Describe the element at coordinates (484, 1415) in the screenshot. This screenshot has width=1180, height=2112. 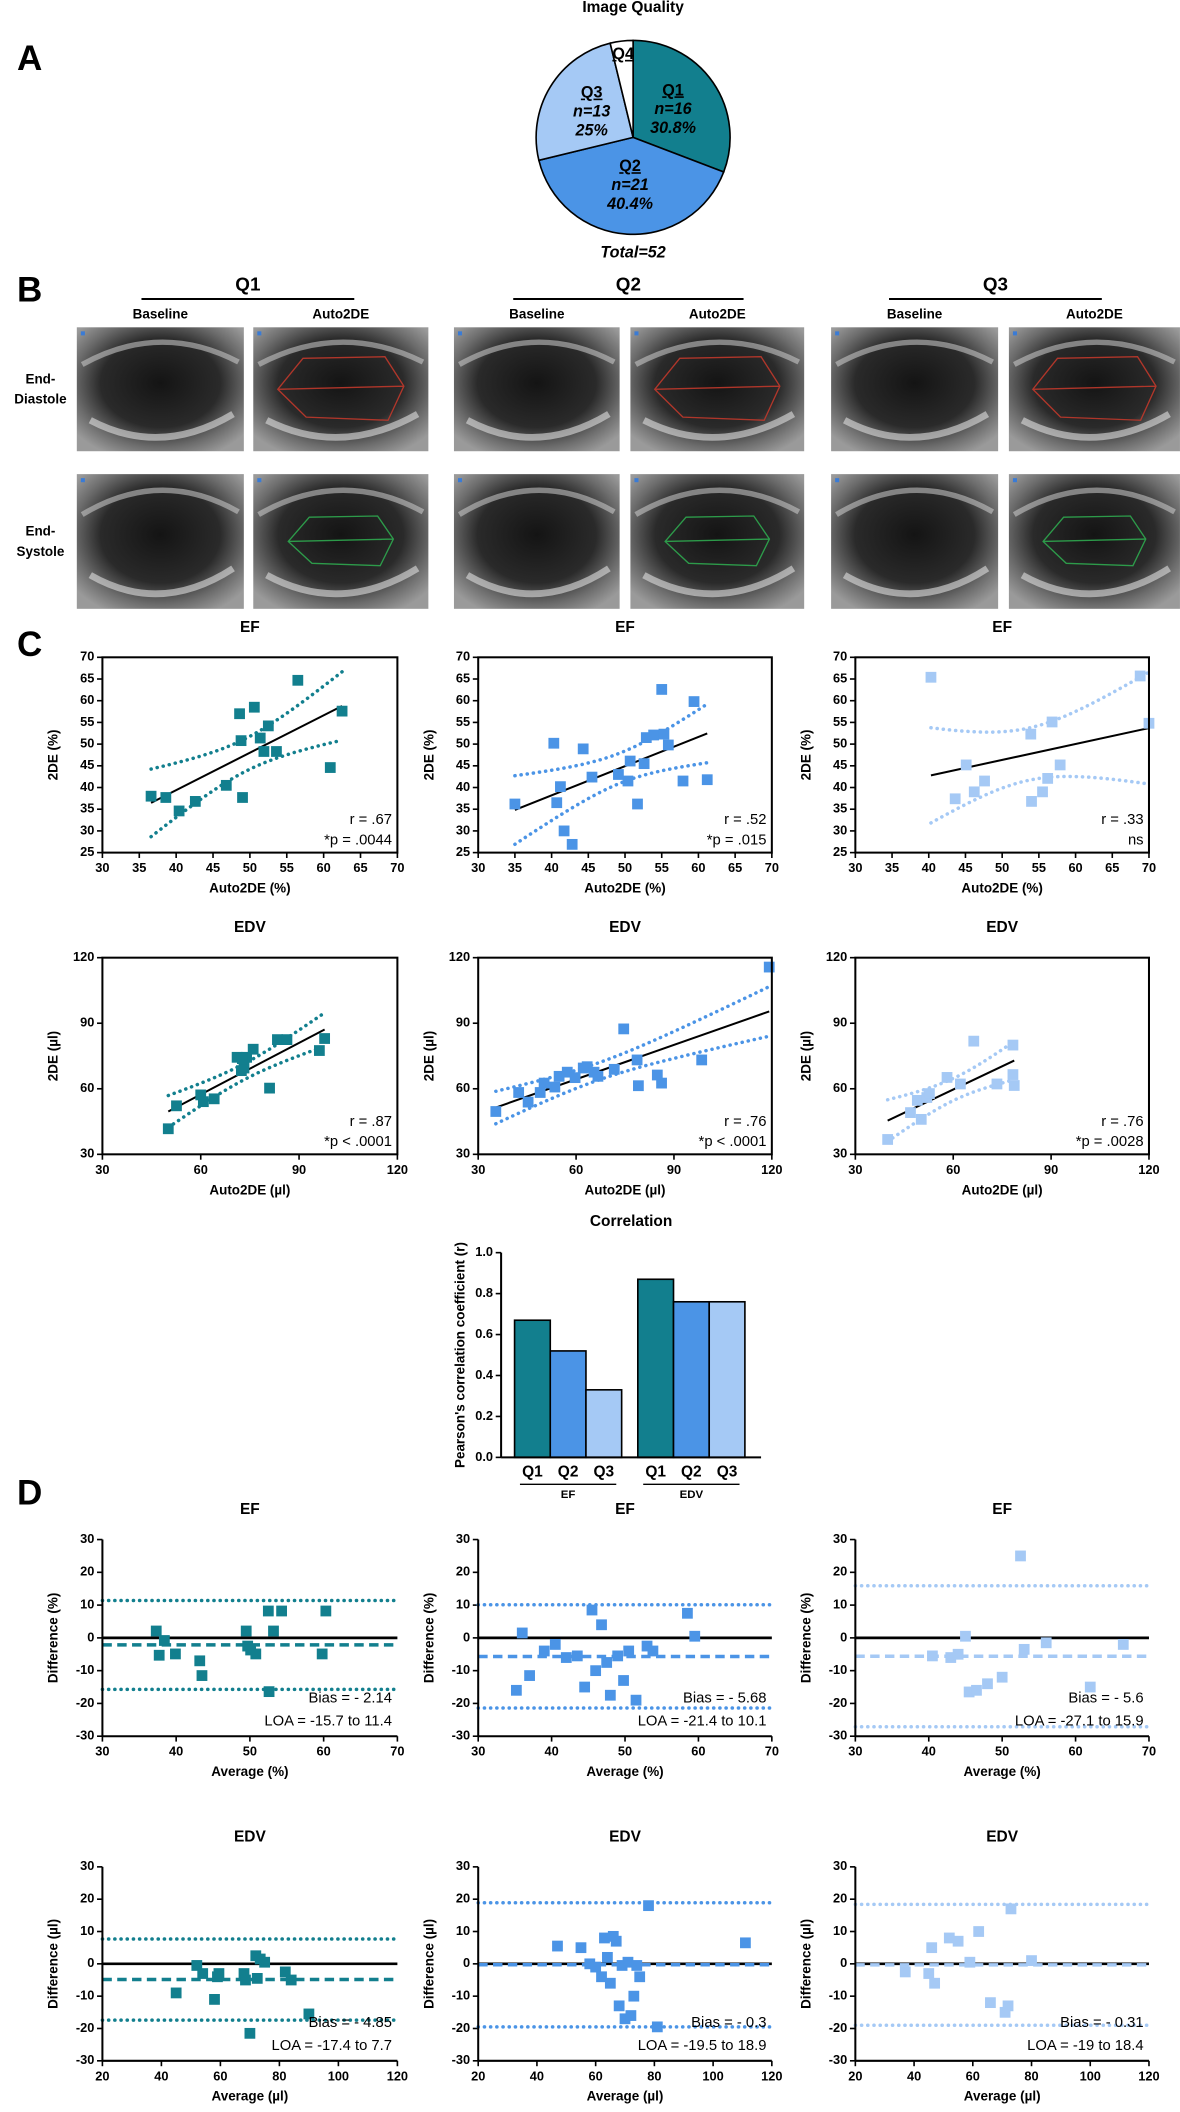
I see `y-tick-label: 0.2` at that location.